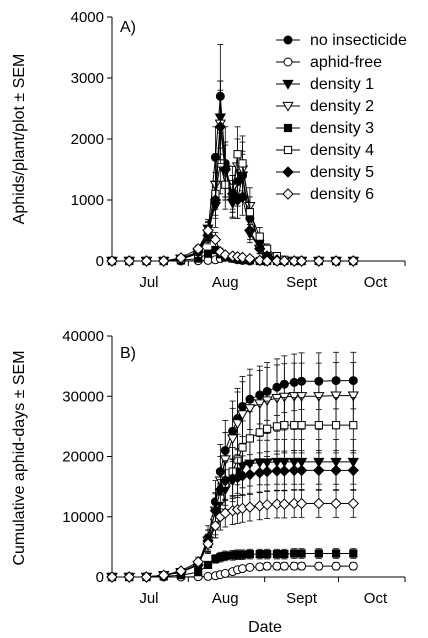 The image size is (428, 638). Describe the element at coordinates (19, 457) in the screenshot. I see `panel-b-y-axis-label: Cumulative aphid-days ± SEM` at that location.